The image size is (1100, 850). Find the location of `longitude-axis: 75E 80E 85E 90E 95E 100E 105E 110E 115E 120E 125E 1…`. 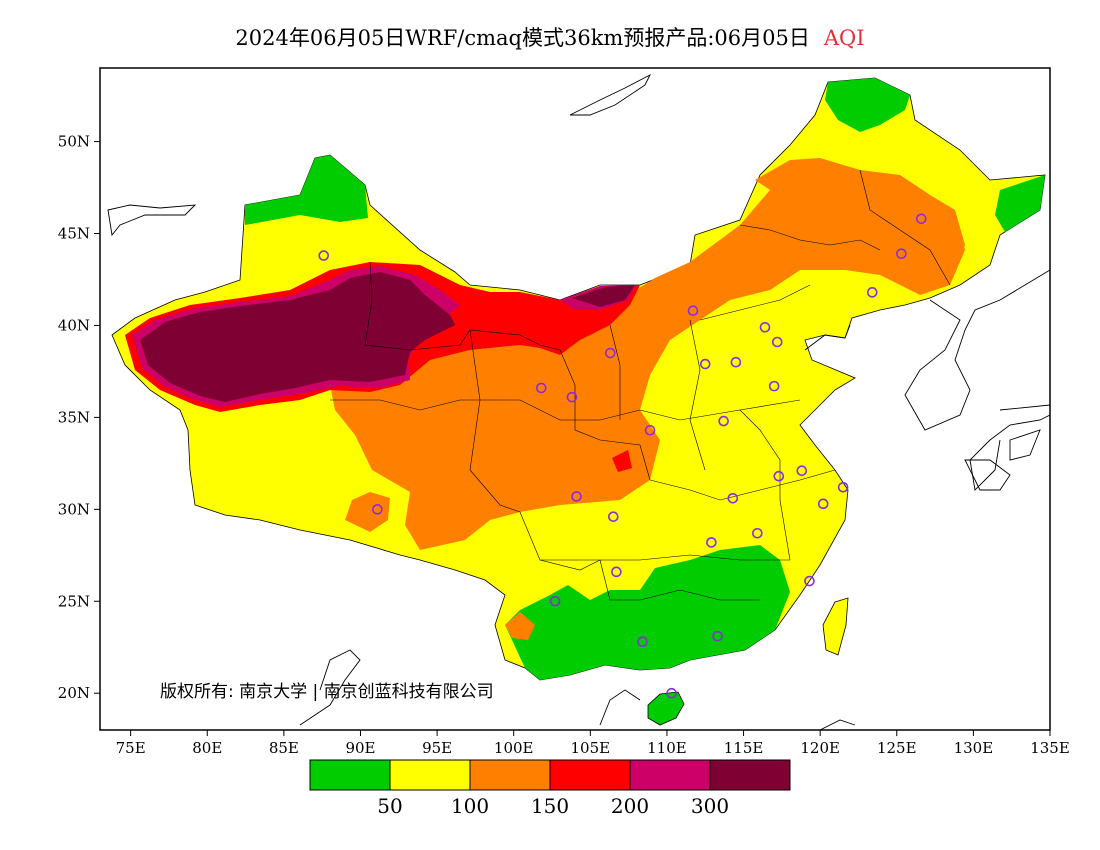

longitude-axis: 75E 80E 85E 90E 95E 100E 105E 110E 115E 120E 125E 1… is located at coordinates (593, 743).